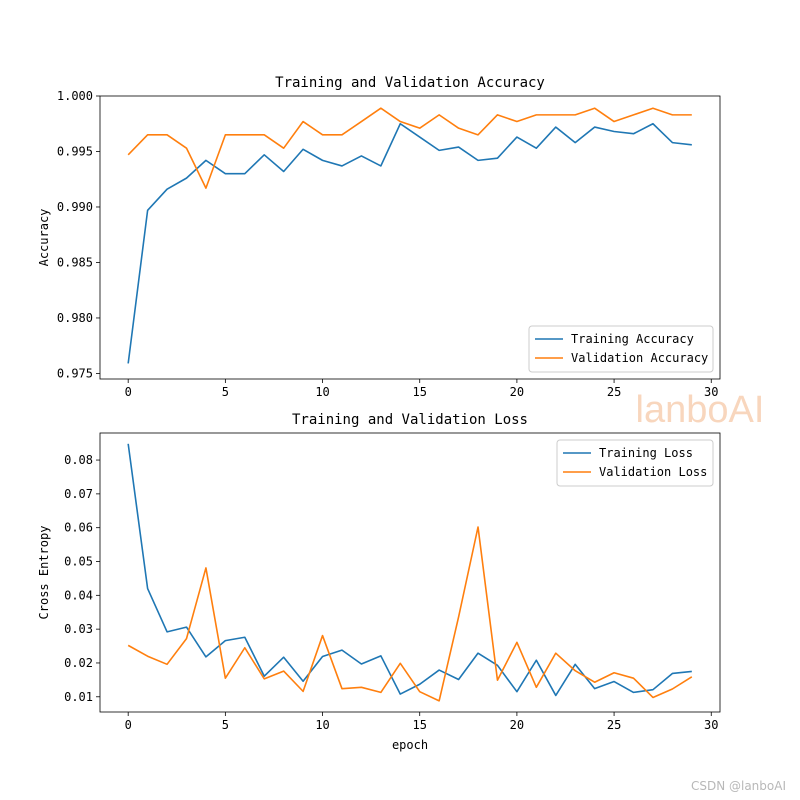 The image size is (800, 800). What do you see at coordinates (75, 262) in the screenshot?
I see `y-tick-label: 0.985` at bounding box center [75, 262].